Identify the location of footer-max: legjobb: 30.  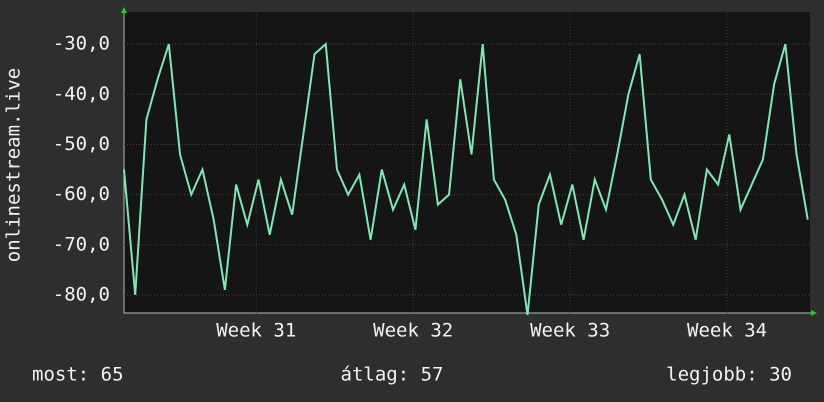
(729, 375).